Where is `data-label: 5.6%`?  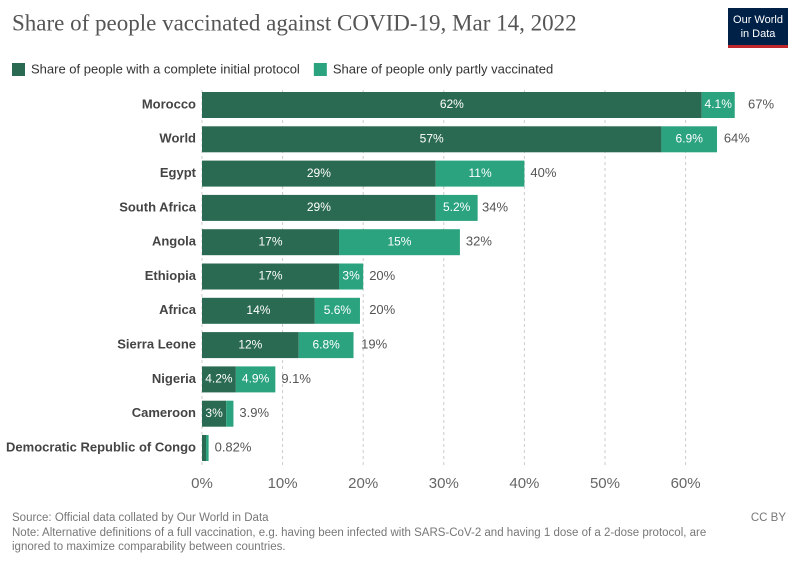 data-label: 5.6% is located at coordinates (338, 310).